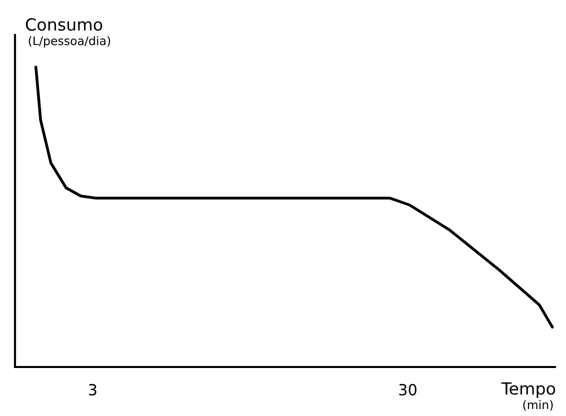  Describe the element at coordinates (92, 390) in the screenshot. I see `x-tick-label: 3` at that location.